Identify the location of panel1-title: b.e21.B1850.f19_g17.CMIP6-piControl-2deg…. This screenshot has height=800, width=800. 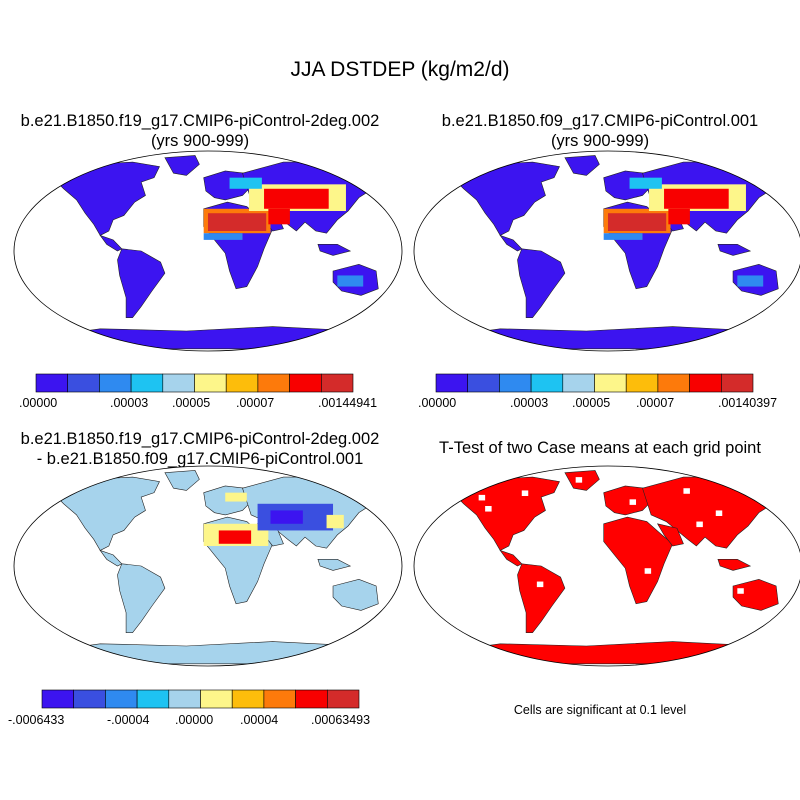
(200, 131).